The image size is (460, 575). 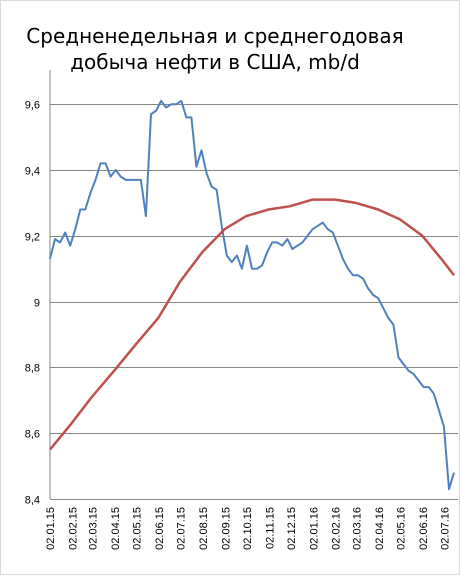 What do you see at coordinates (424, 528) in the screenshot?
I see `x-tick-label: 02.06.16` at bounding box center [424, 528].